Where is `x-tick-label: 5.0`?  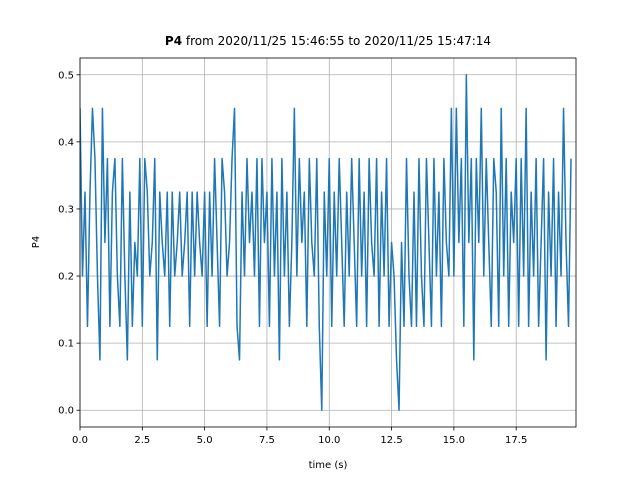 x-tick-label: 5.0 is located at coordinates (205, 440).